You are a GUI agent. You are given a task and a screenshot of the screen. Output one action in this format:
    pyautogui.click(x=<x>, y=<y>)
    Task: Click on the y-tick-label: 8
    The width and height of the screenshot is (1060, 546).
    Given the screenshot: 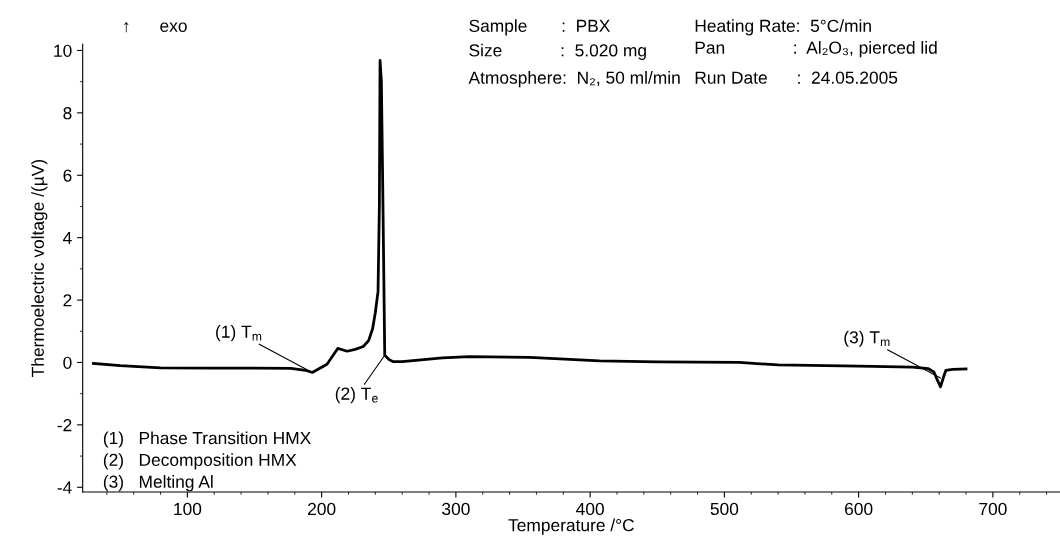 What is the action you would take?
    pyautogui.click(x=67, y=113)
    